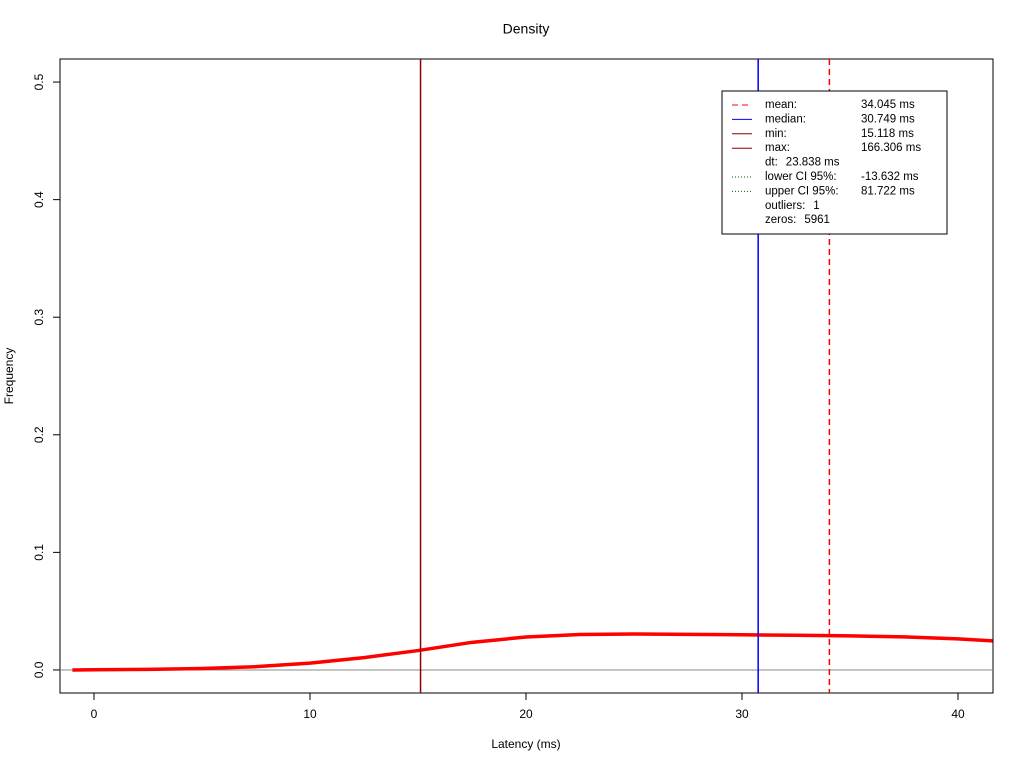  I want to click on legend-entry: outliers: 1, so click(792, 206).